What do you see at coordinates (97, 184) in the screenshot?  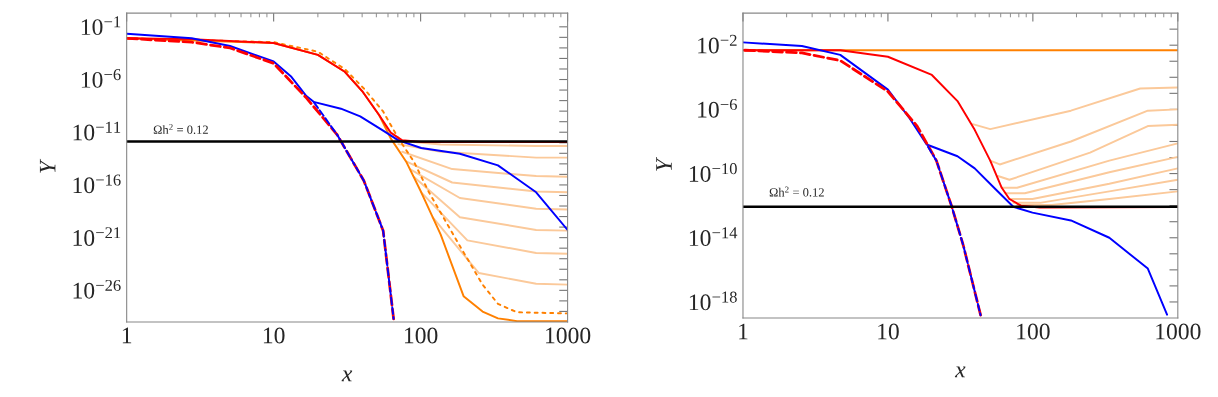 I see `y-tick-label: 10$^{−16}$` at bounding box center [97, 184].